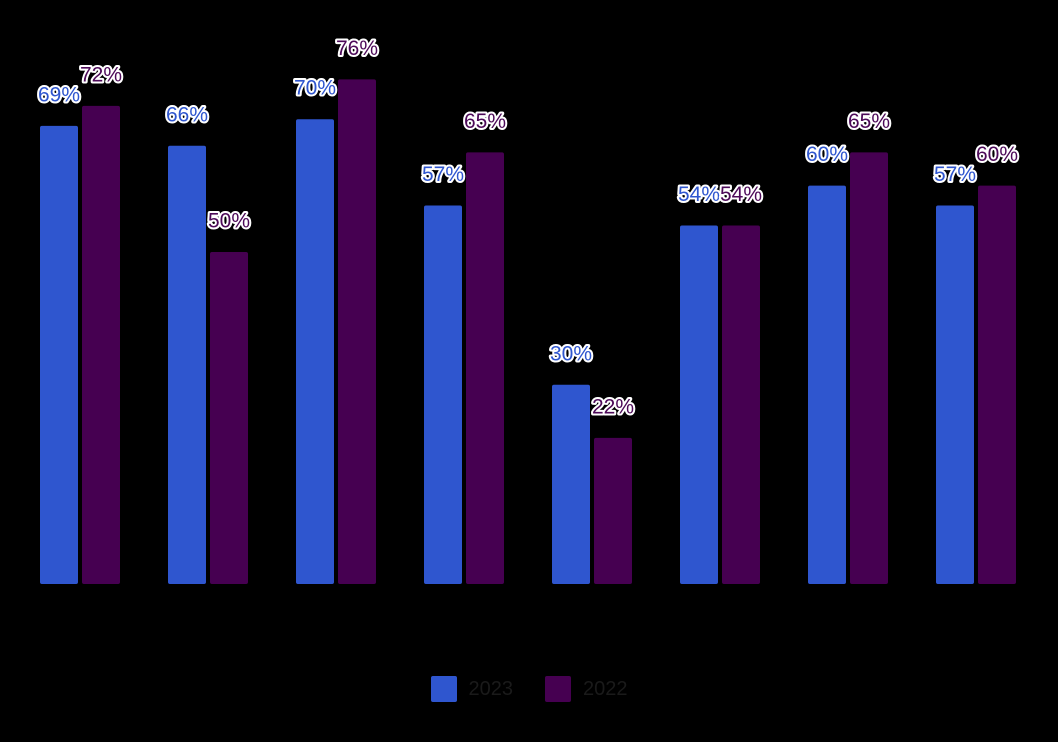 The height and width of the screenshot is (742, 1058). Describe the element at coordinates (605, 688) in the screenshot. I see `legend-label-2022: 2022` at that location.